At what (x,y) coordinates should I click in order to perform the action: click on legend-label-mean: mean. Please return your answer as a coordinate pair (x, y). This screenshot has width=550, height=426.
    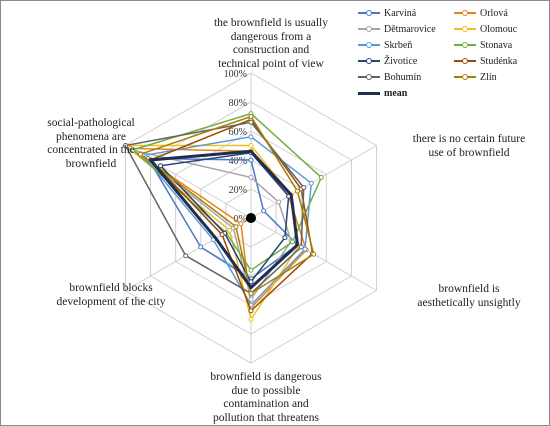
    Looking at the image, I should click on (396, 93).